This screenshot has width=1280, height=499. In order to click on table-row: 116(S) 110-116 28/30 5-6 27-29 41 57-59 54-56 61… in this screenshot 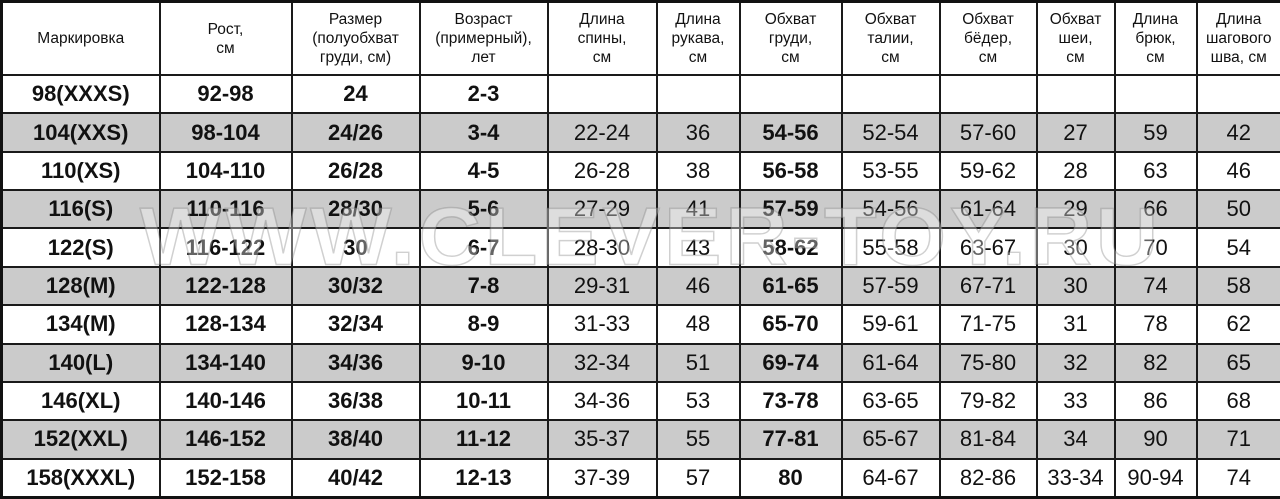, I will do `click(640, 209)`.